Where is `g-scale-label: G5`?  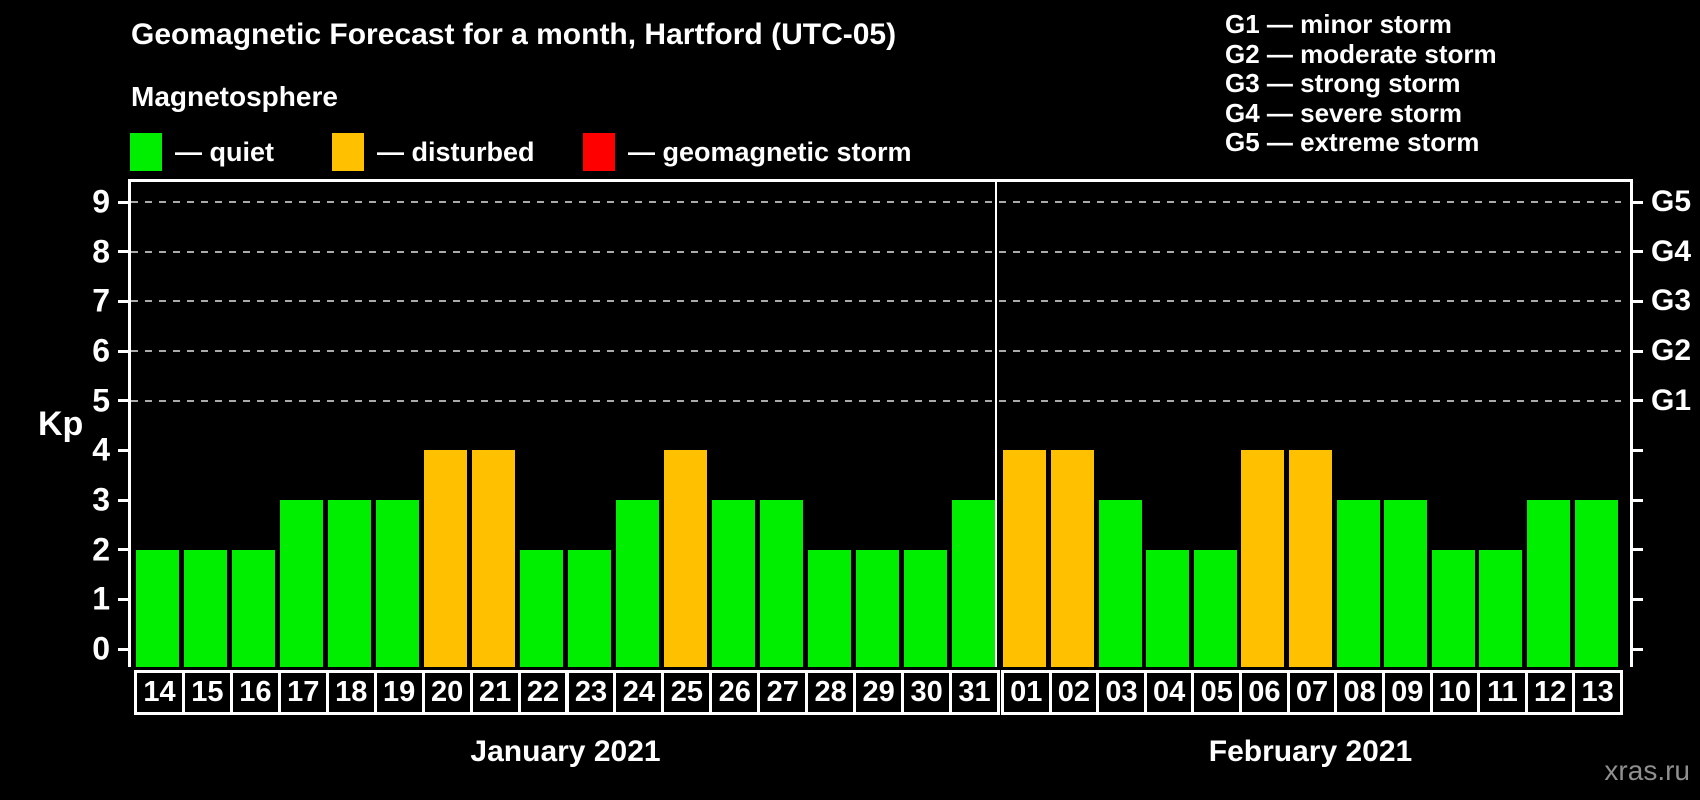
g-scale-label: G5 is located at coordinates (1671, 201).